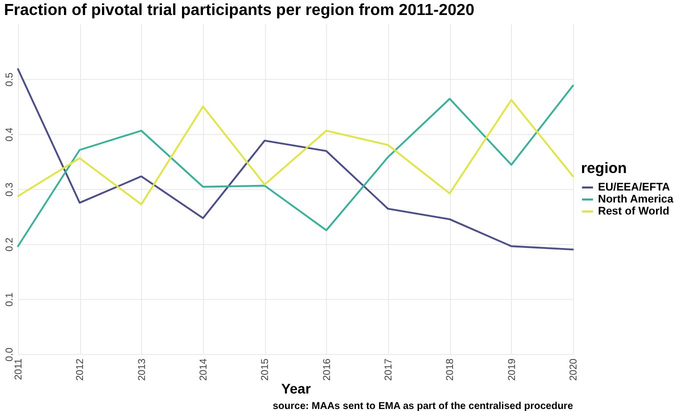 This screenshot has height=411, width=679. Describe the element at coordinates (10, 79) in the screenshot. I see `y-tick-label: 0.5` at that location.